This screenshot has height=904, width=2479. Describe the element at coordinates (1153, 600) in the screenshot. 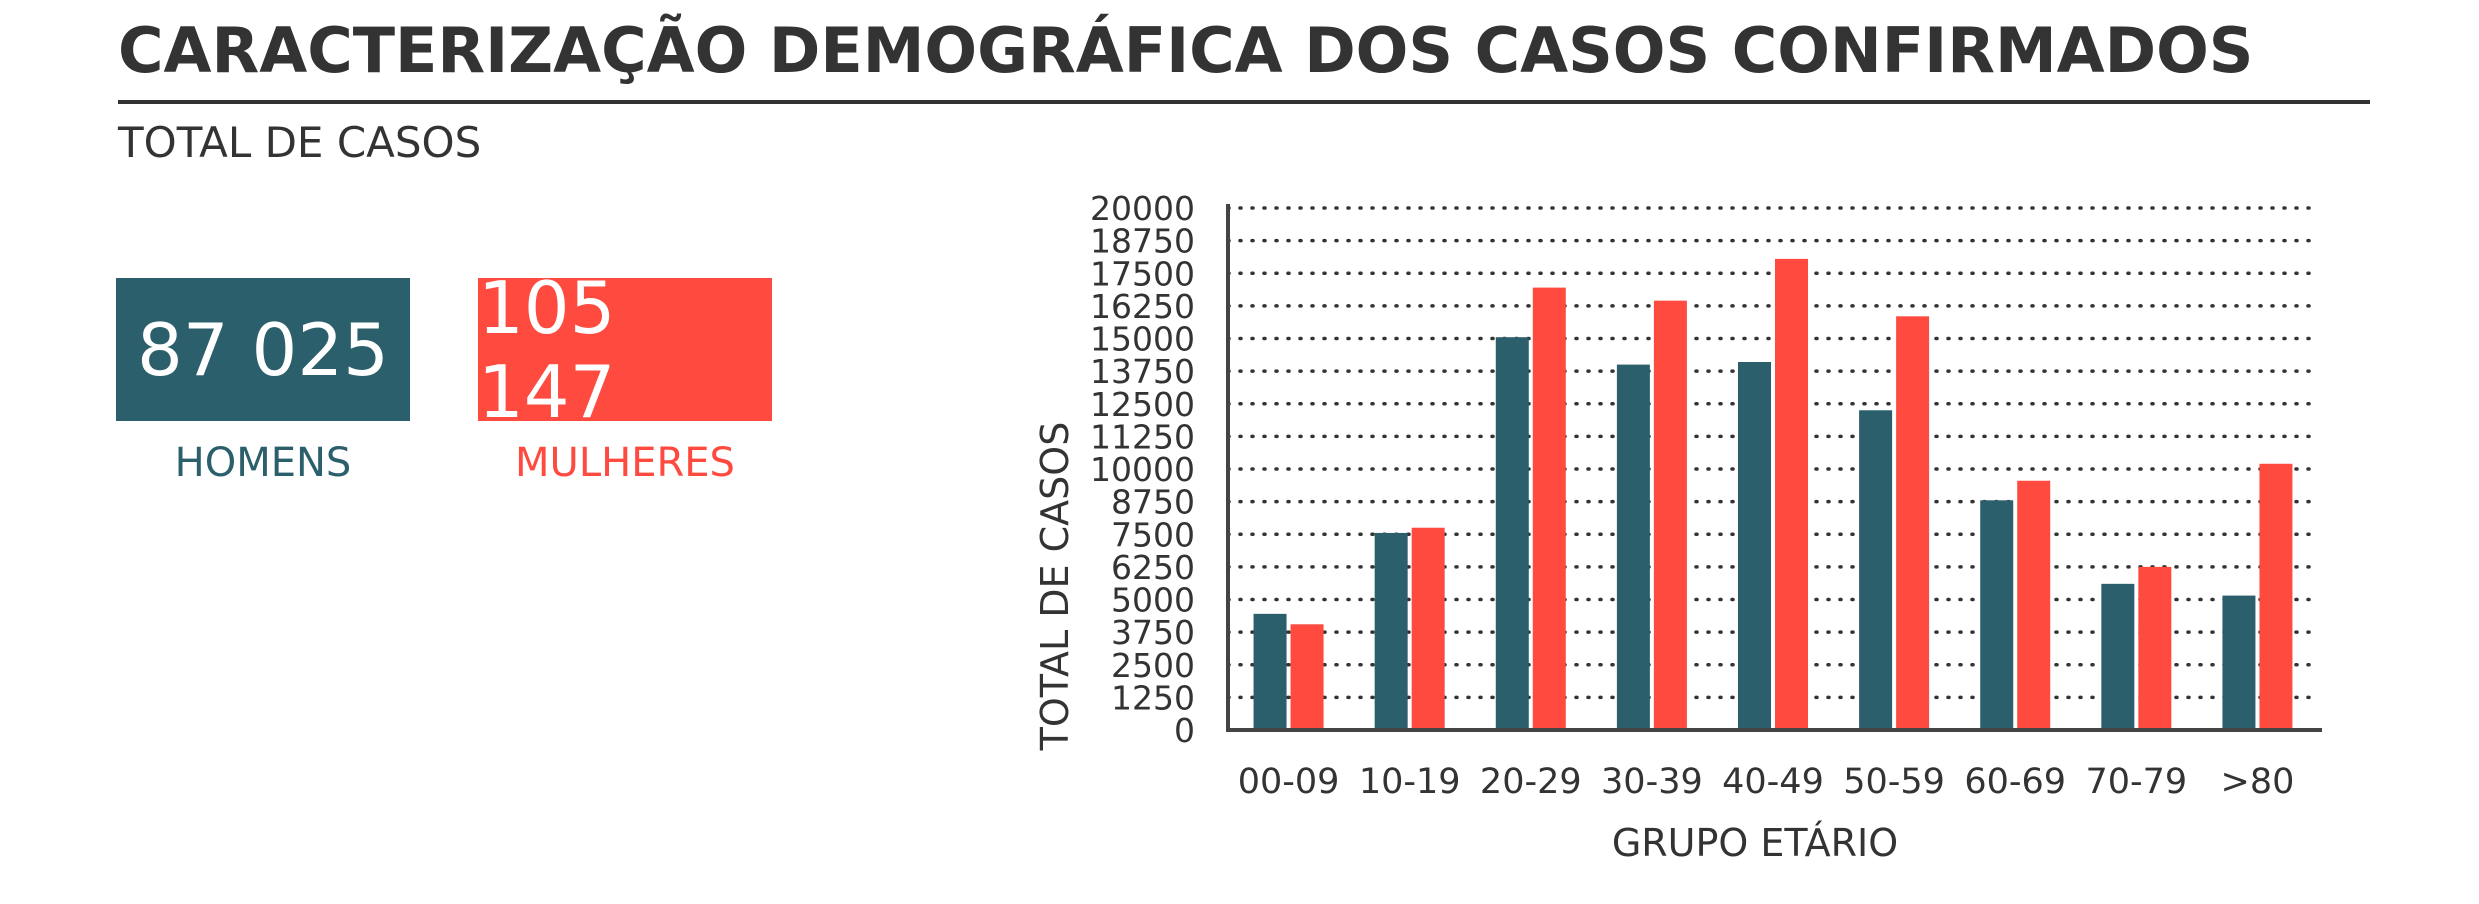

I see `y-tick-label: 5000` at that location.